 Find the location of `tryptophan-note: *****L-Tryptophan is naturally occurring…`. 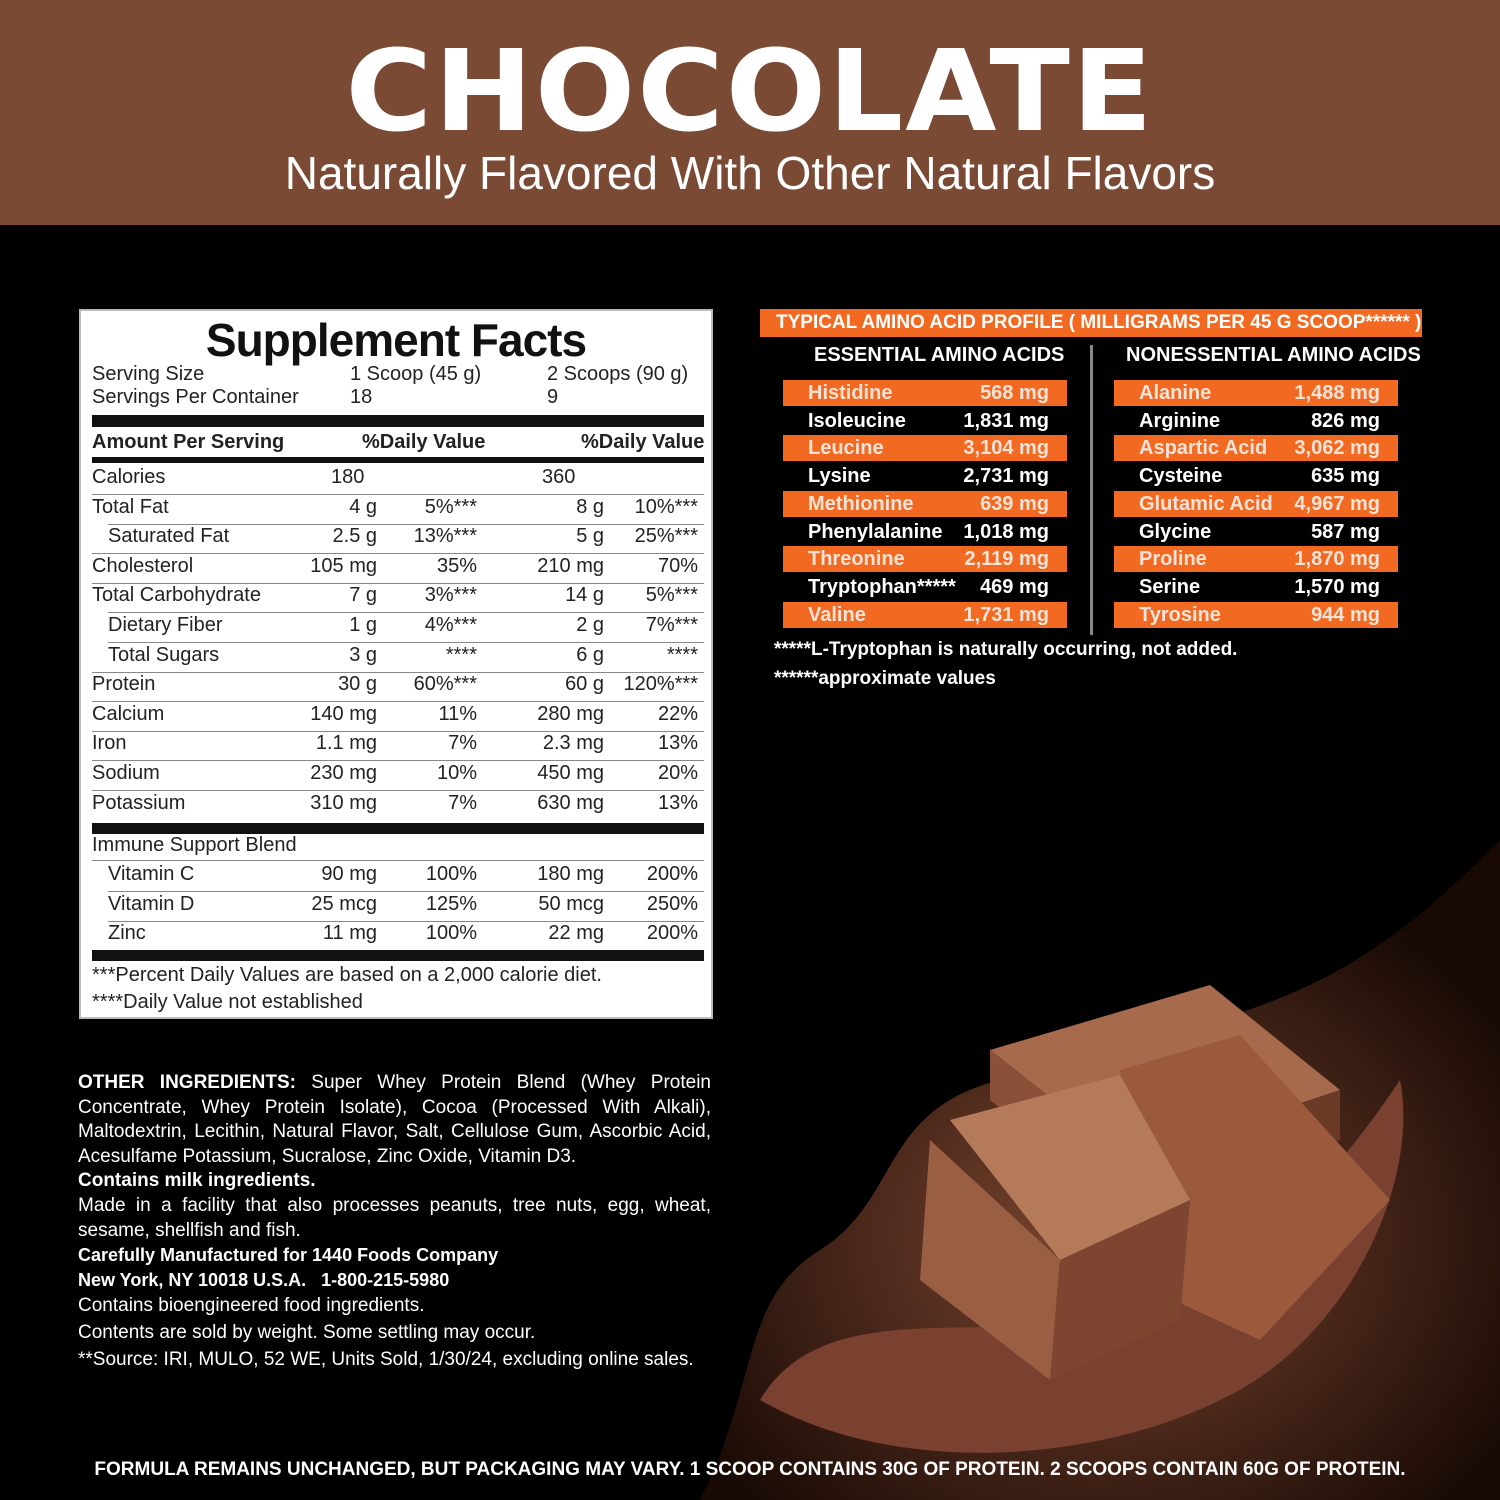

tryptophan-note: *****L-Tryptophan is naturally occurring… is located at coordinates (1006, 649).